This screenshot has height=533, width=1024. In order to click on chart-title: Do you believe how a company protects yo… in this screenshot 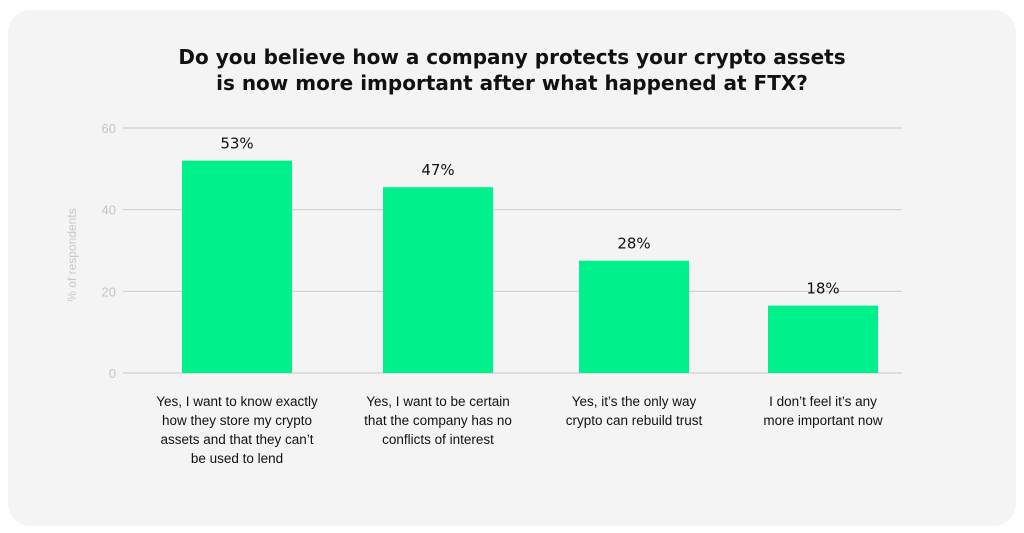, I will do `click(512, 70)`.